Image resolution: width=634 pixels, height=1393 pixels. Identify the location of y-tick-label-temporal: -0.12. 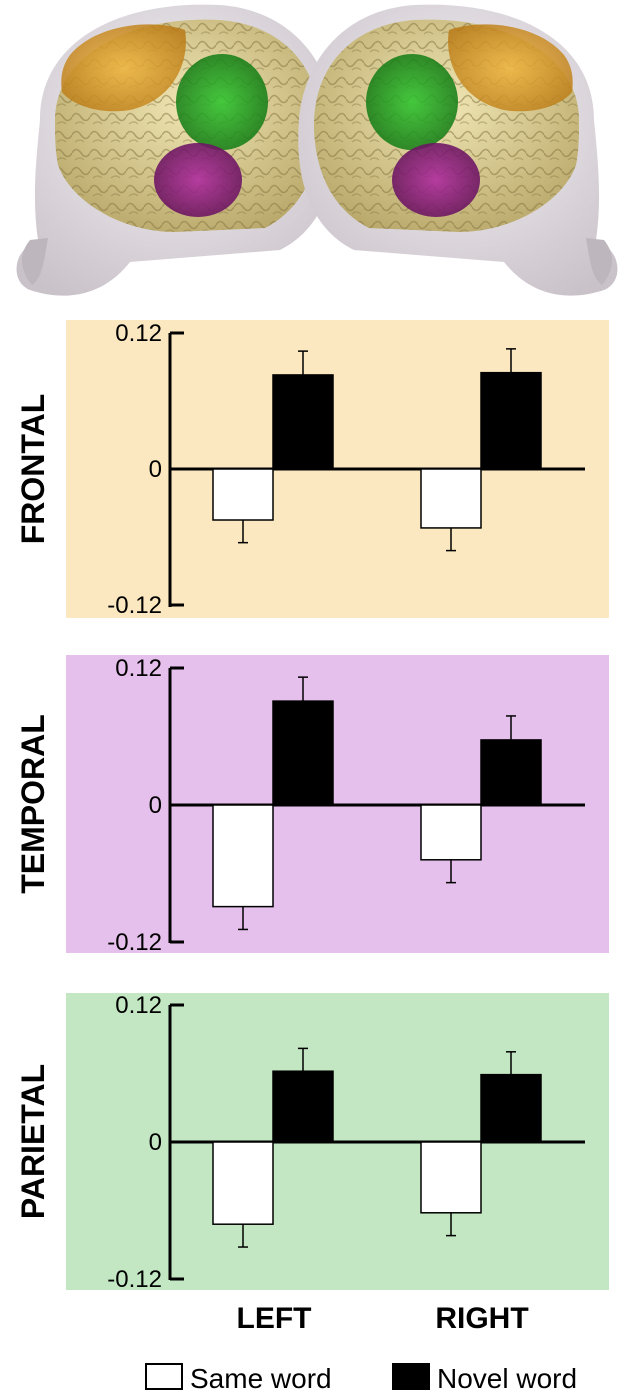
(134, 942).